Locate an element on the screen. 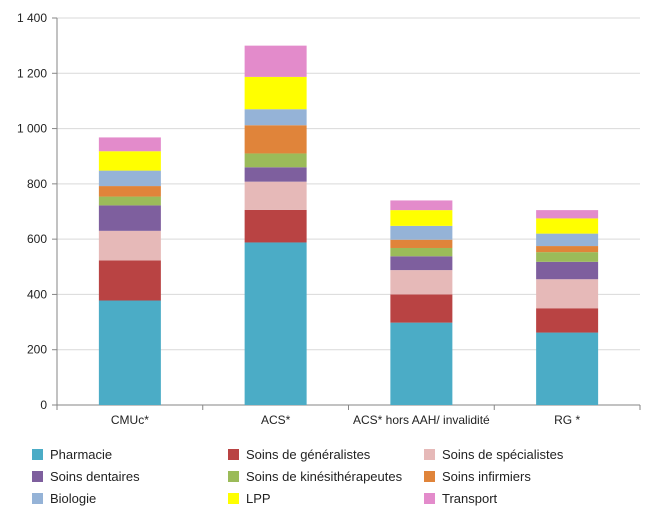  legend-item: Biologie is located at coordinates (64, 498).